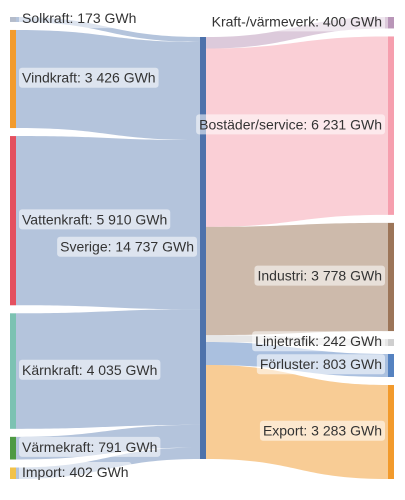  I want to click on node-label: Solkraft: 173 GWh, so click(79, 18).